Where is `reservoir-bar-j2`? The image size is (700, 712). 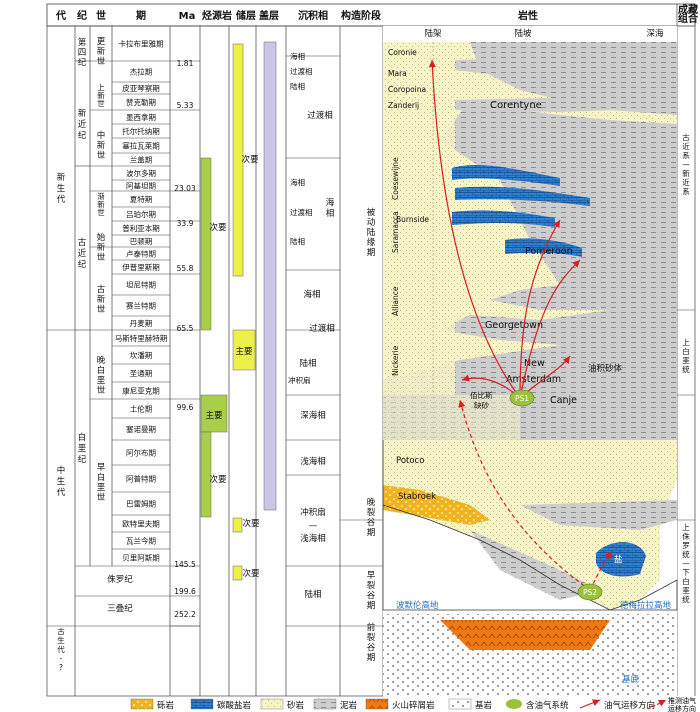 reservoir-bar-j2 is located at coordinates (237, 573).